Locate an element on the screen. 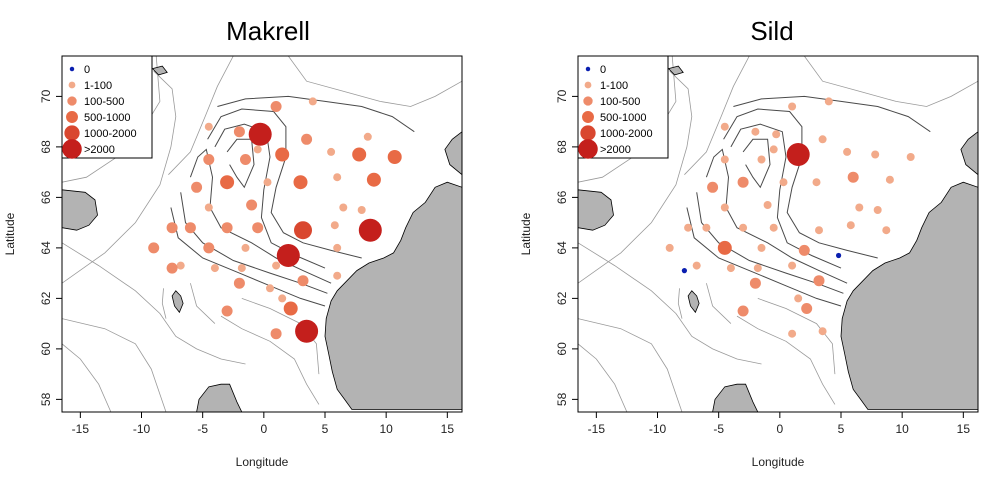  y-tick-label: 68 is located at coordinates (562, 147).